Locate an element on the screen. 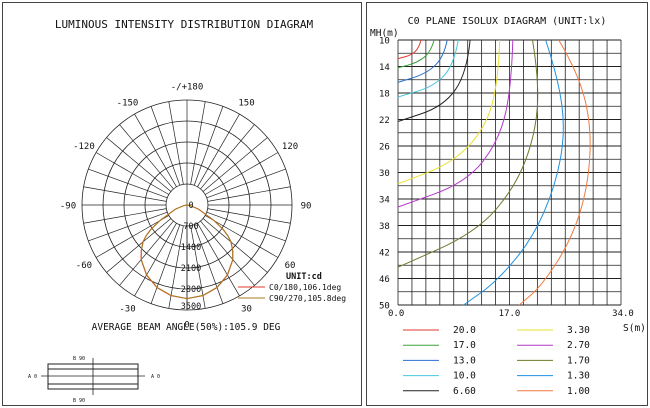 The width and height of the screenshot is (650, 408). isolux-legend-label: 10.0 is located at coordinates (464, 376).